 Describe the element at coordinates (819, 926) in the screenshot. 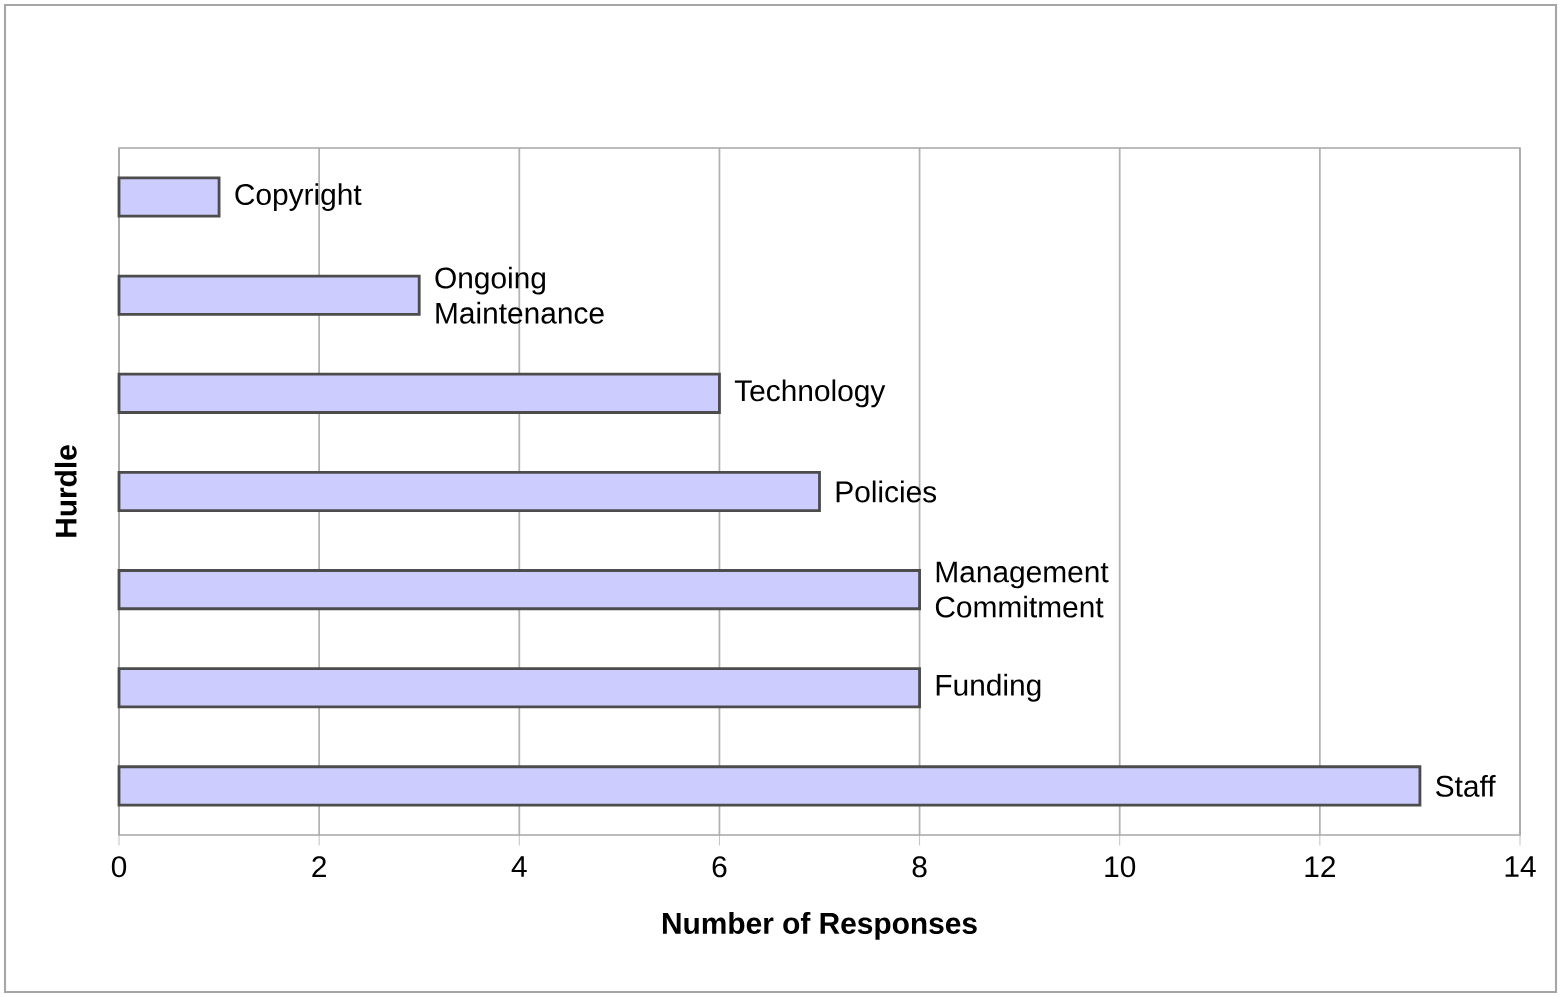

I see `x-axis-title: Number of Responses` at that location.